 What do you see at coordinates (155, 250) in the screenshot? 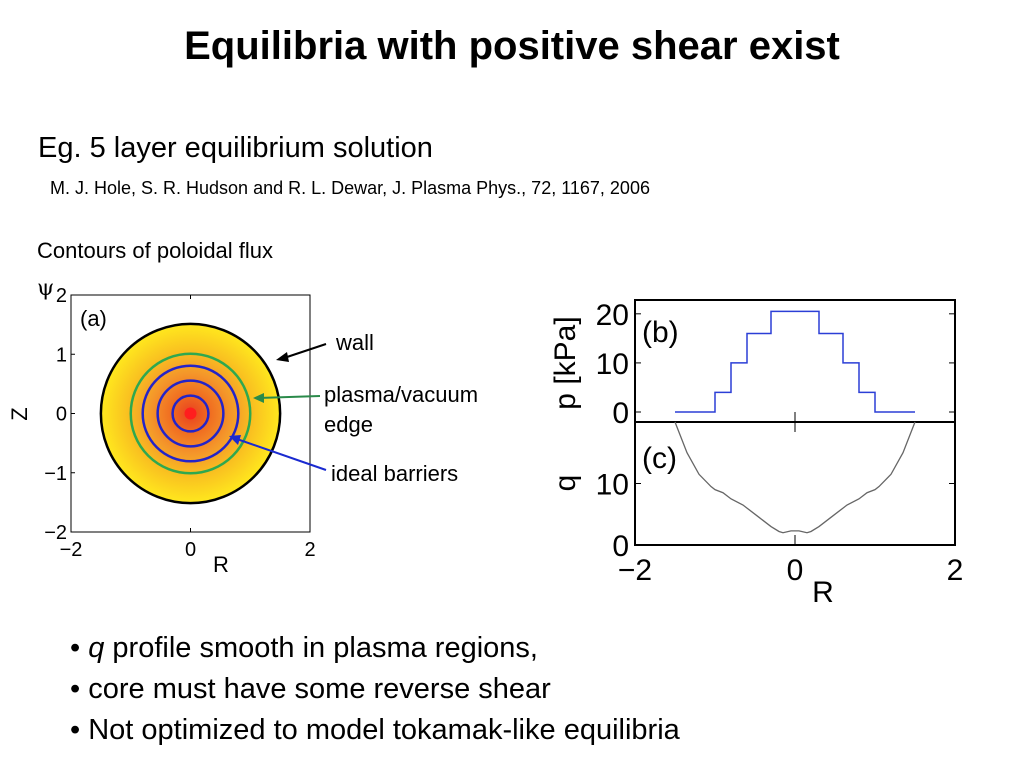
I see `contour-caption: Contours of poloidal flux` at bounding box center [155, 250].